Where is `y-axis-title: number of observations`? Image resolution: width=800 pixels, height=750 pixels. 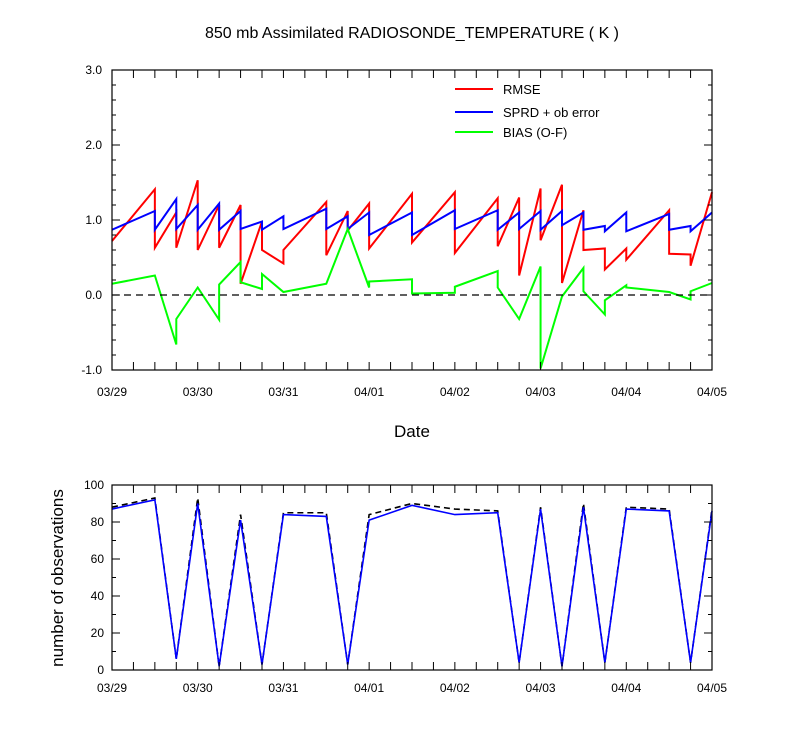 y-axis-title: number of observations is located at coordinates (57, 578).